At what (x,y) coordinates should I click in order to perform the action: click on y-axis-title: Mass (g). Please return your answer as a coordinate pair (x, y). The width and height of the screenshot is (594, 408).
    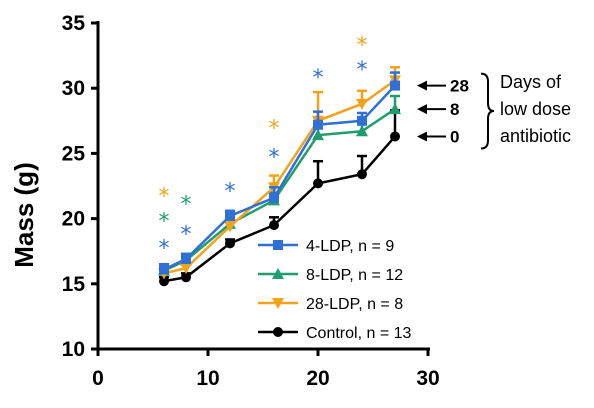
    Looking at the image, I should click on (24, 214).